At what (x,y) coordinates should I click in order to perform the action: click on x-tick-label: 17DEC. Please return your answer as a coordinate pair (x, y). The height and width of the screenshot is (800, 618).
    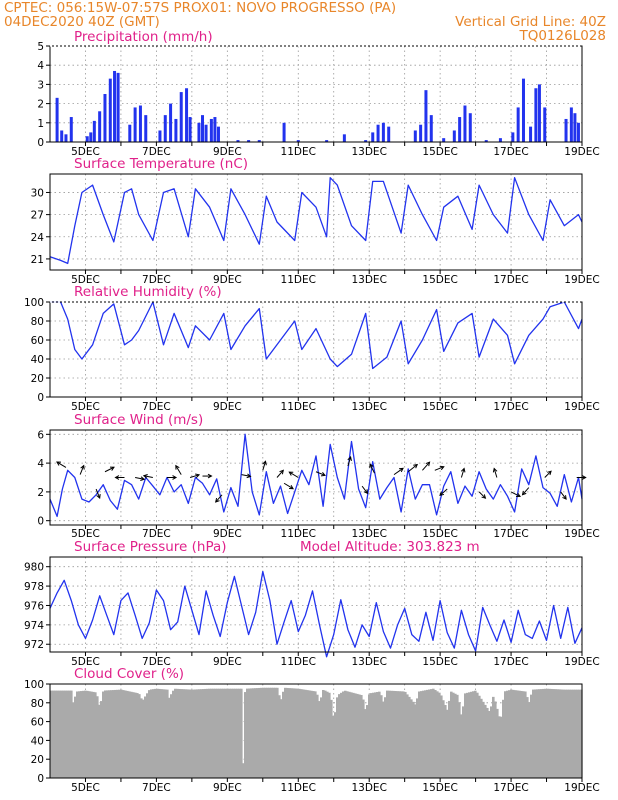
    Looking at the image, I should click on (510, 407).